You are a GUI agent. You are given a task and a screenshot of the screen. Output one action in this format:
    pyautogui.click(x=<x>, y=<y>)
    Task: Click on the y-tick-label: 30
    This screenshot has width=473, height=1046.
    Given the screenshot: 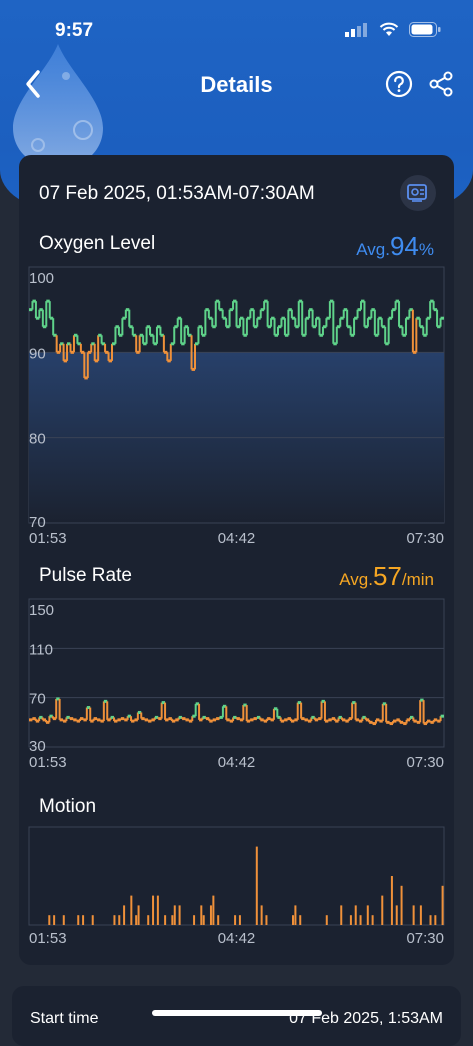 What is the action you would take?
    pyautogui.click(x=37, y=746)
    